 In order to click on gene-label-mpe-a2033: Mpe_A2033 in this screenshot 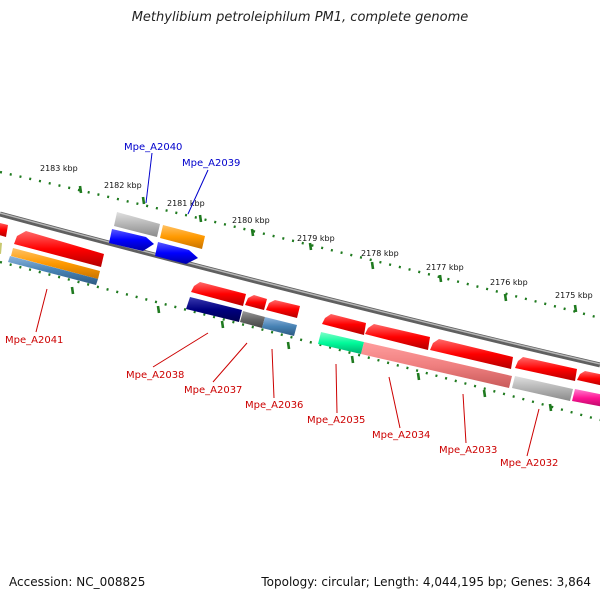, I will do `click(468, 450)`.